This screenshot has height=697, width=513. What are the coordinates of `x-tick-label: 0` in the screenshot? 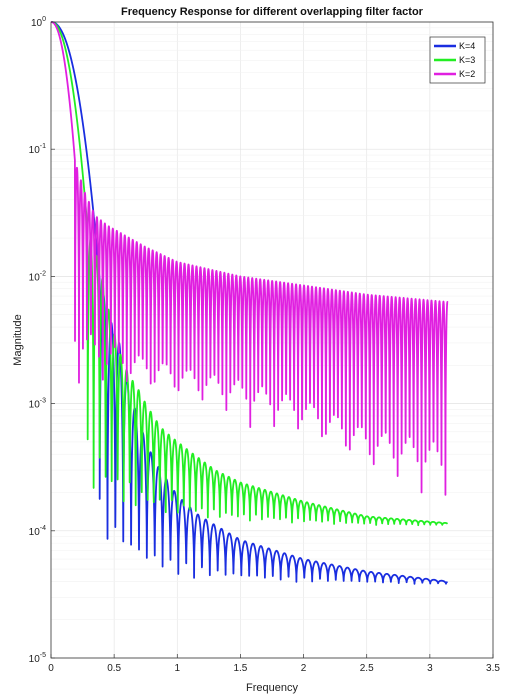 It's located at (51, 668).